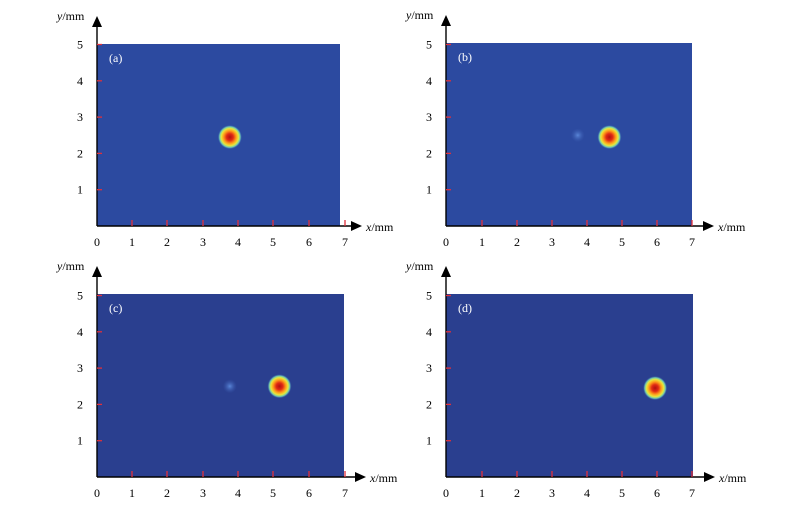 Image resolution: width=806 pixels, height=515 pixels. What do you see at coordinates (465, 308) in the screenshot?
I see `panel-label: (d)` at bounding box center [465, 308].